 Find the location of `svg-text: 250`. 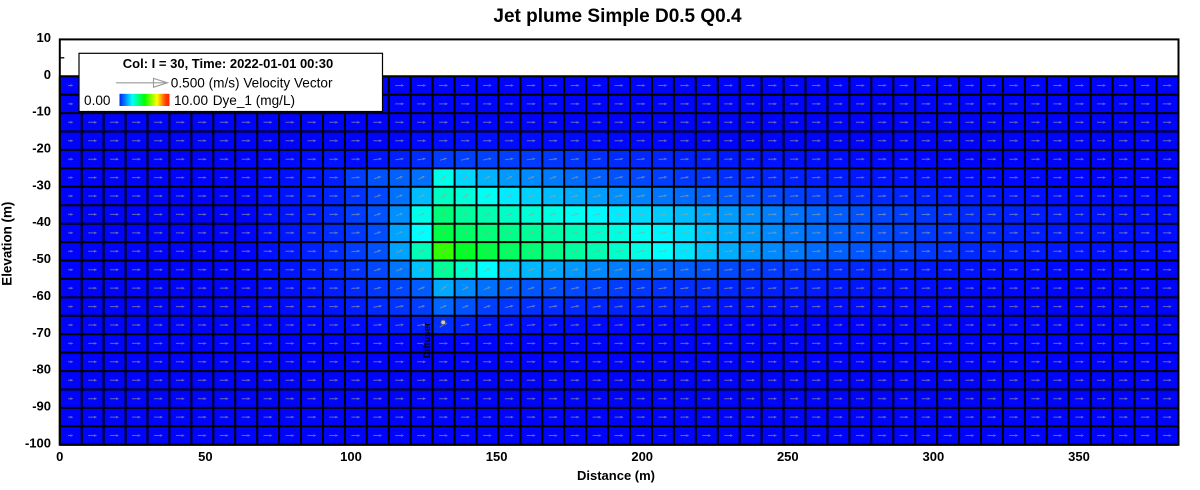

svg-text: 250 is located at coordinates (788, 456).